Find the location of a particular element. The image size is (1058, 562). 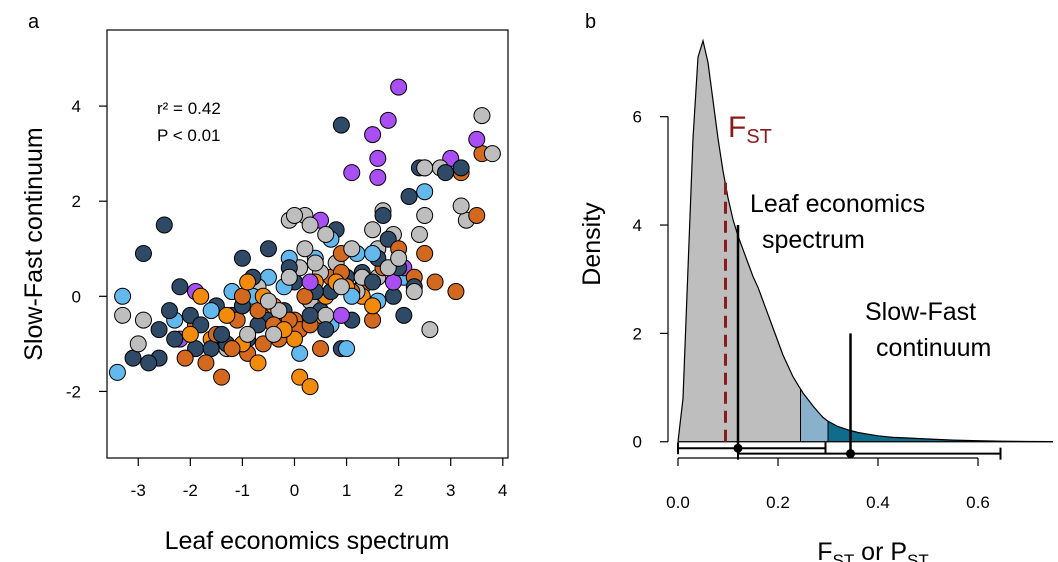

x-tick-label: -1 is located at coordinates (242, 490).